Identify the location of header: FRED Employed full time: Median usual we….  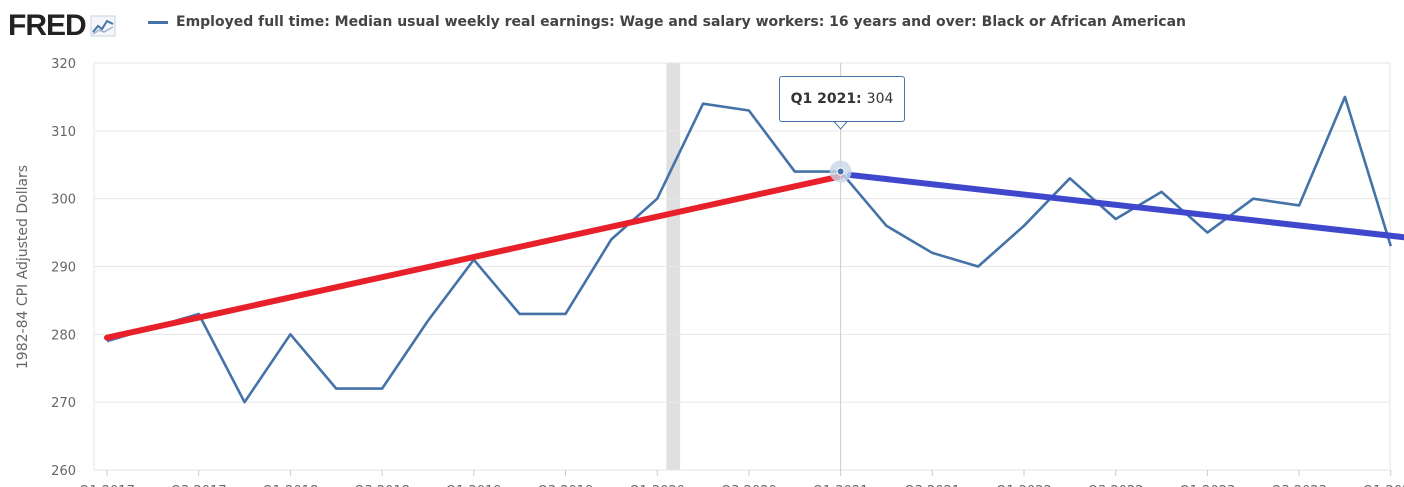
(702, 24).